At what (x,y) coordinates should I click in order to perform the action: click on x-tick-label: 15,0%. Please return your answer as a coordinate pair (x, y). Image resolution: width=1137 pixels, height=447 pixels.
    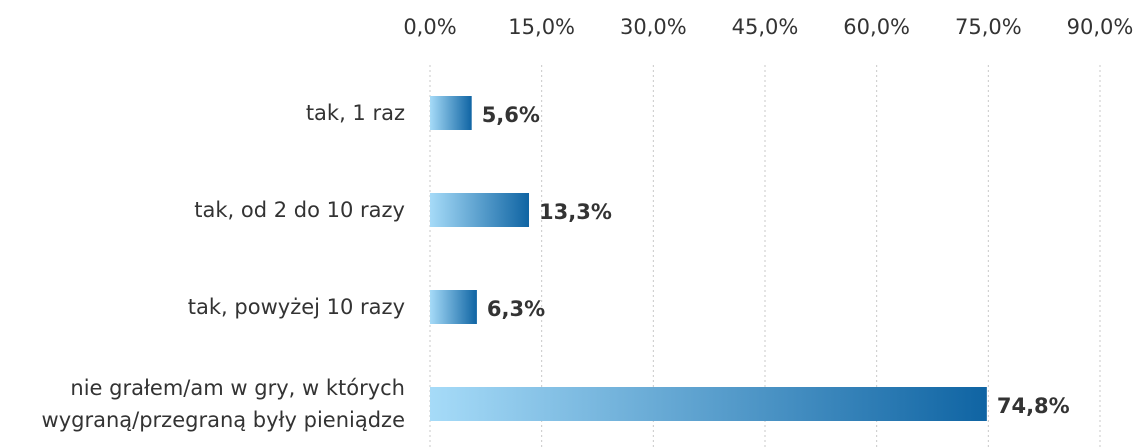
    Looking at the image, I should click on (541, 27).